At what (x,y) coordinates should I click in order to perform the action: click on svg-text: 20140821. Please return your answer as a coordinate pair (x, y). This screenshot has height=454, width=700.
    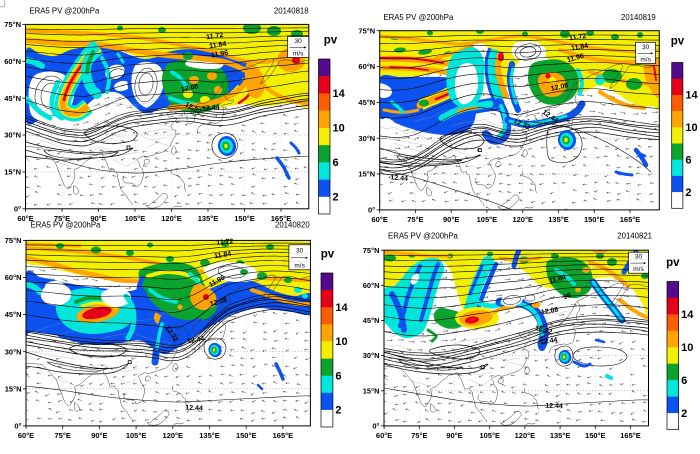
    Looking at the image, I should click on (634, 235).